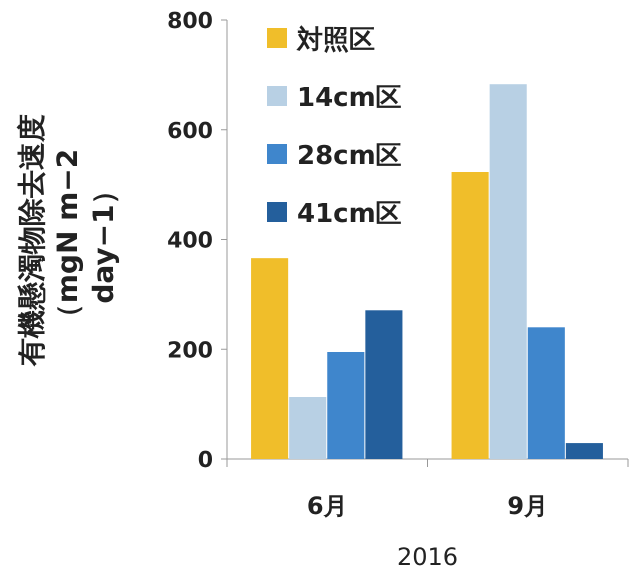 The width and height of the screenshot is (631, 572). What do you see at coordinates (190, 21) in the screenshot?
I see `y-tick-label: 800` at bounding box center [190, 21].